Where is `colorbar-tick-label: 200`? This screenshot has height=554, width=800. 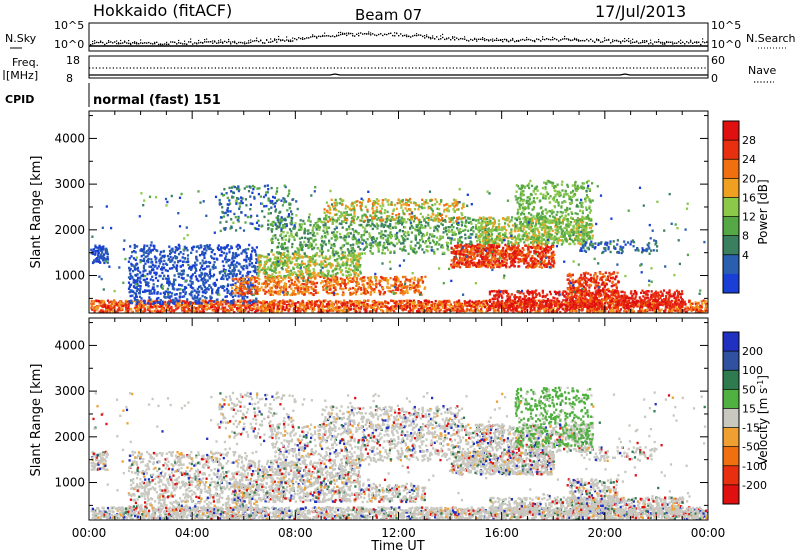
colorbar-tick-label: 200 is located at coordinates (752, 351).